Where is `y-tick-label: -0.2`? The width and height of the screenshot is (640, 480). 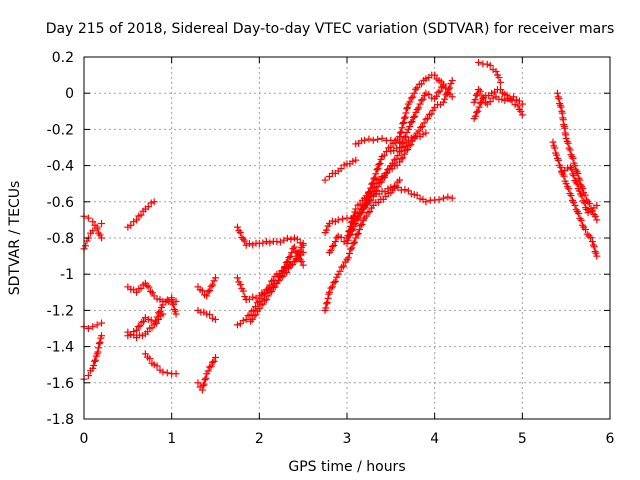
y-tick-label: -0.2 is located at coordinates (60, 130).